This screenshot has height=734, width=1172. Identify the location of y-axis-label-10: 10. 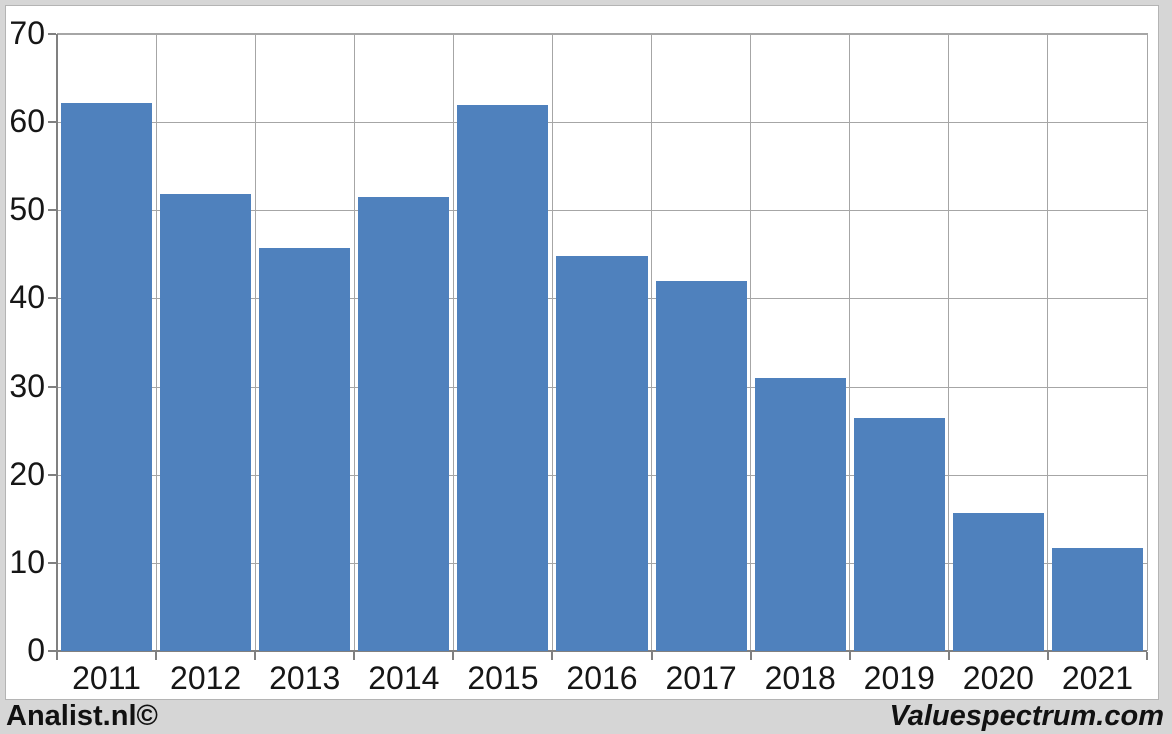
(27, 561).